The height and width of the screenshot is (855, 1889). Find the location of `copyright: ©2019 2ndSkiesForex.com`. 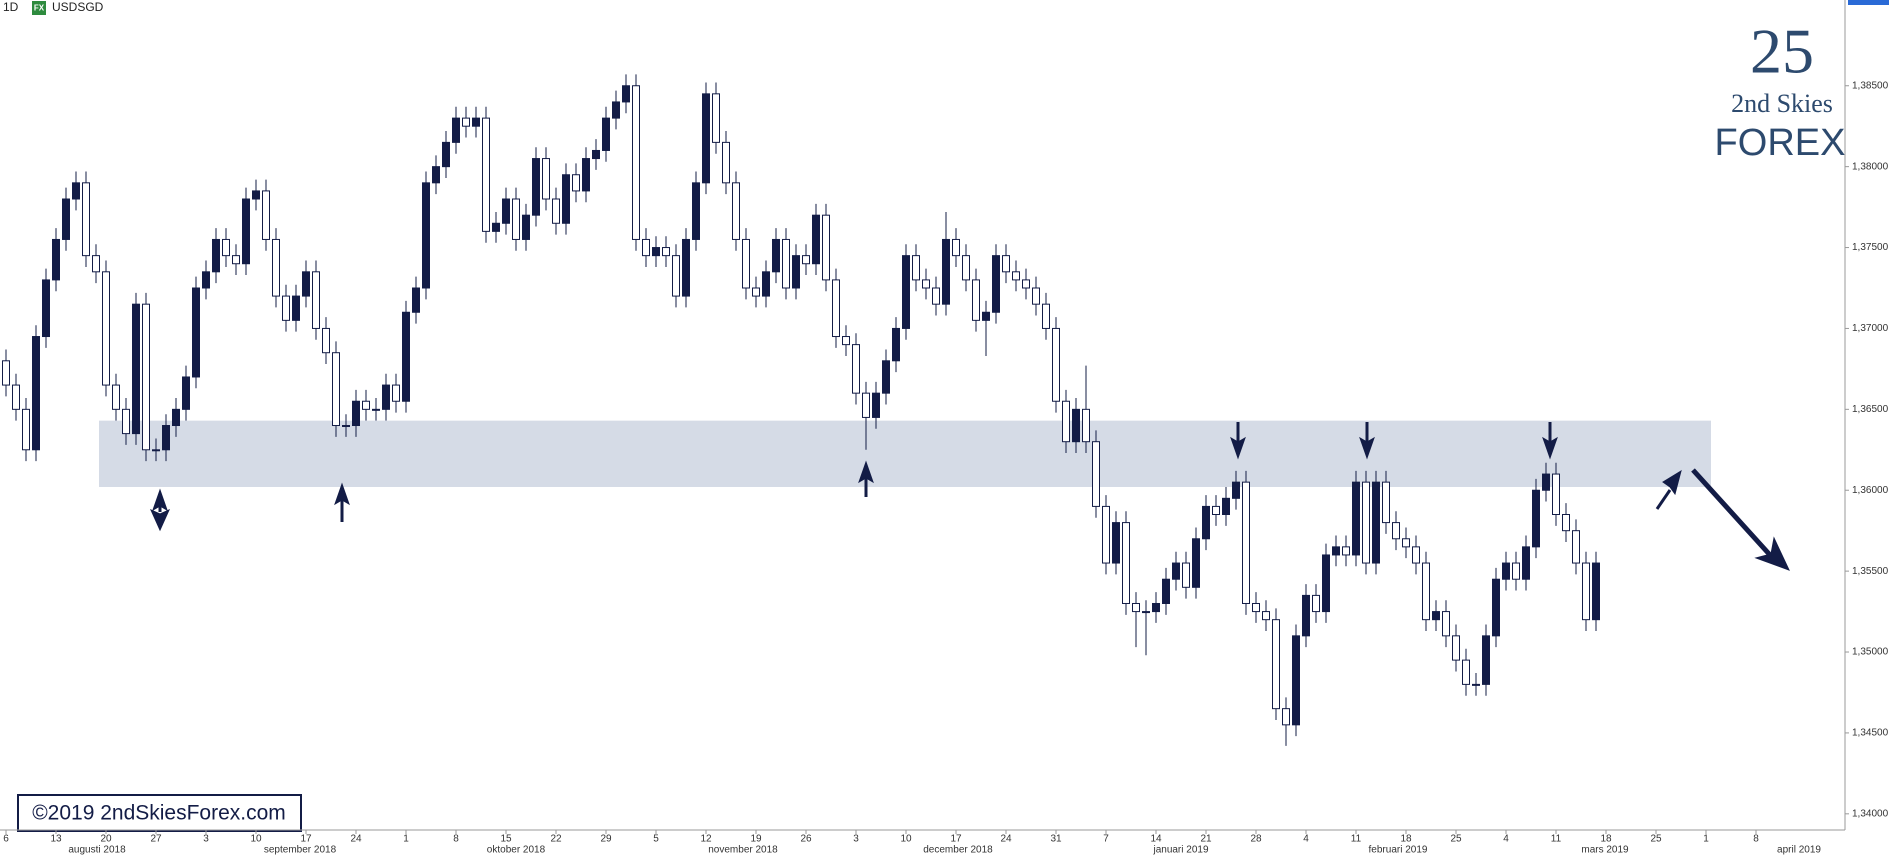

copyright: ©2019 2ndSkiesForex.com is located at coordinates (159, 813).